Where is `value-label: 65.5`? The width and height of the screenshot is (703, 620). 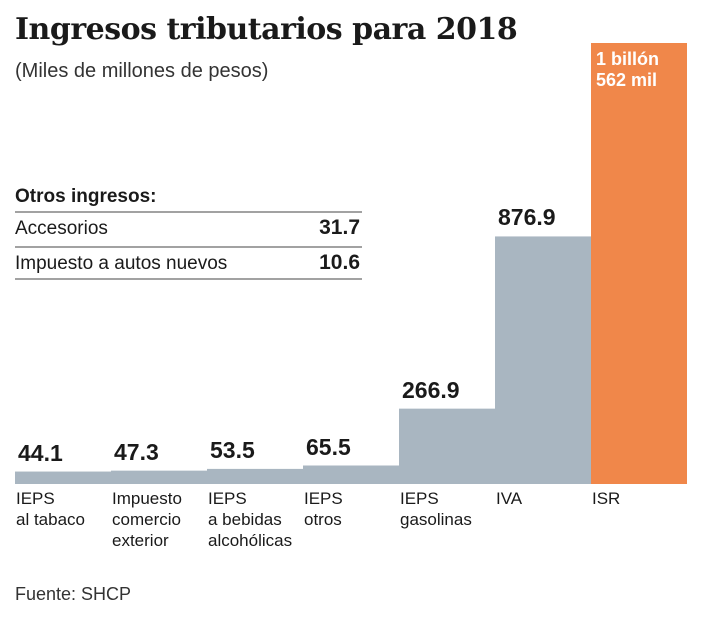 value-label: 65.5 is located at coordinates (328, 446).